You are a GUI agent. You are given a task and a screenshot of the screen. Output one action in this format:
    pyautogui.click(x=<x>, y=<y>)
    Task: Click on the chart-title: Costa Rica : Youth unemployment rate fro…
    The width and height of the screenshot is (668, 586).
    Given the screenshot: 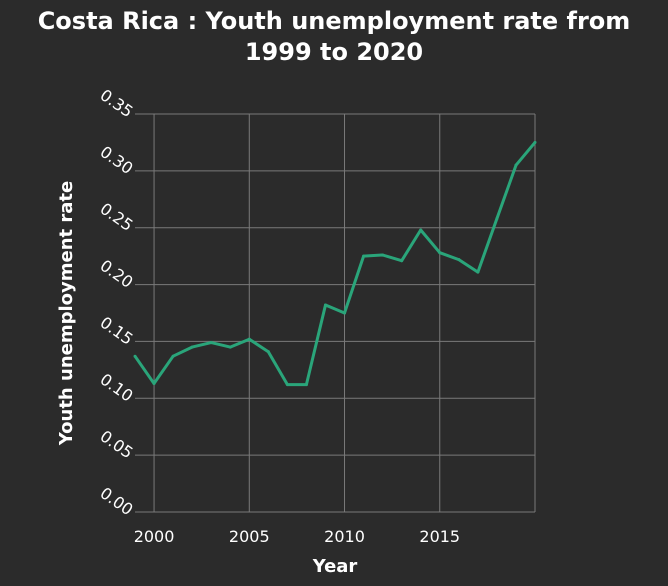 What is the action you would take?
    pyautogui.click(x=334, y=37)
    